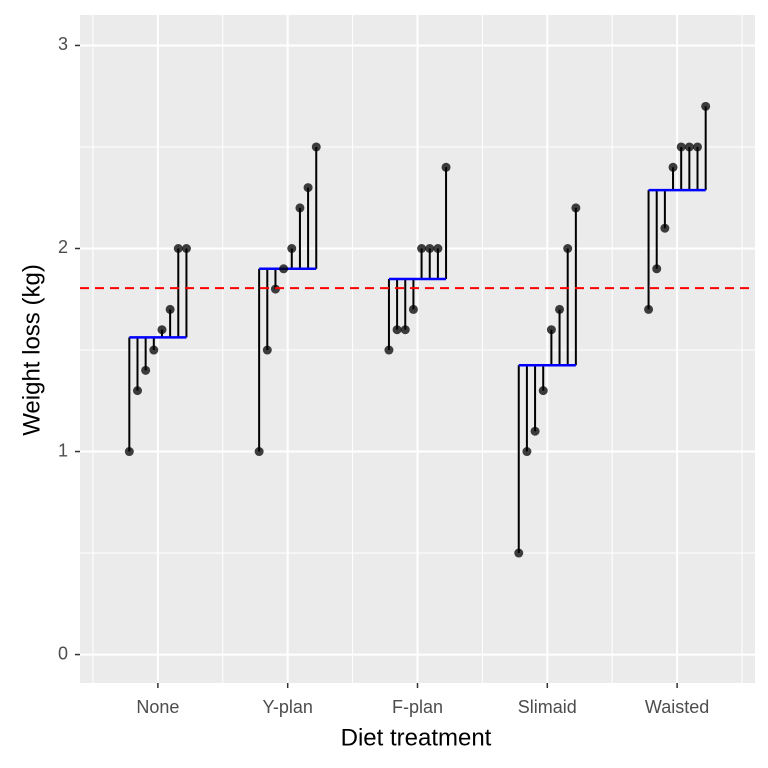  Describe the element at coordinates (63, 44) in the screenshot. I see `y-tick-label: 3` at that location.